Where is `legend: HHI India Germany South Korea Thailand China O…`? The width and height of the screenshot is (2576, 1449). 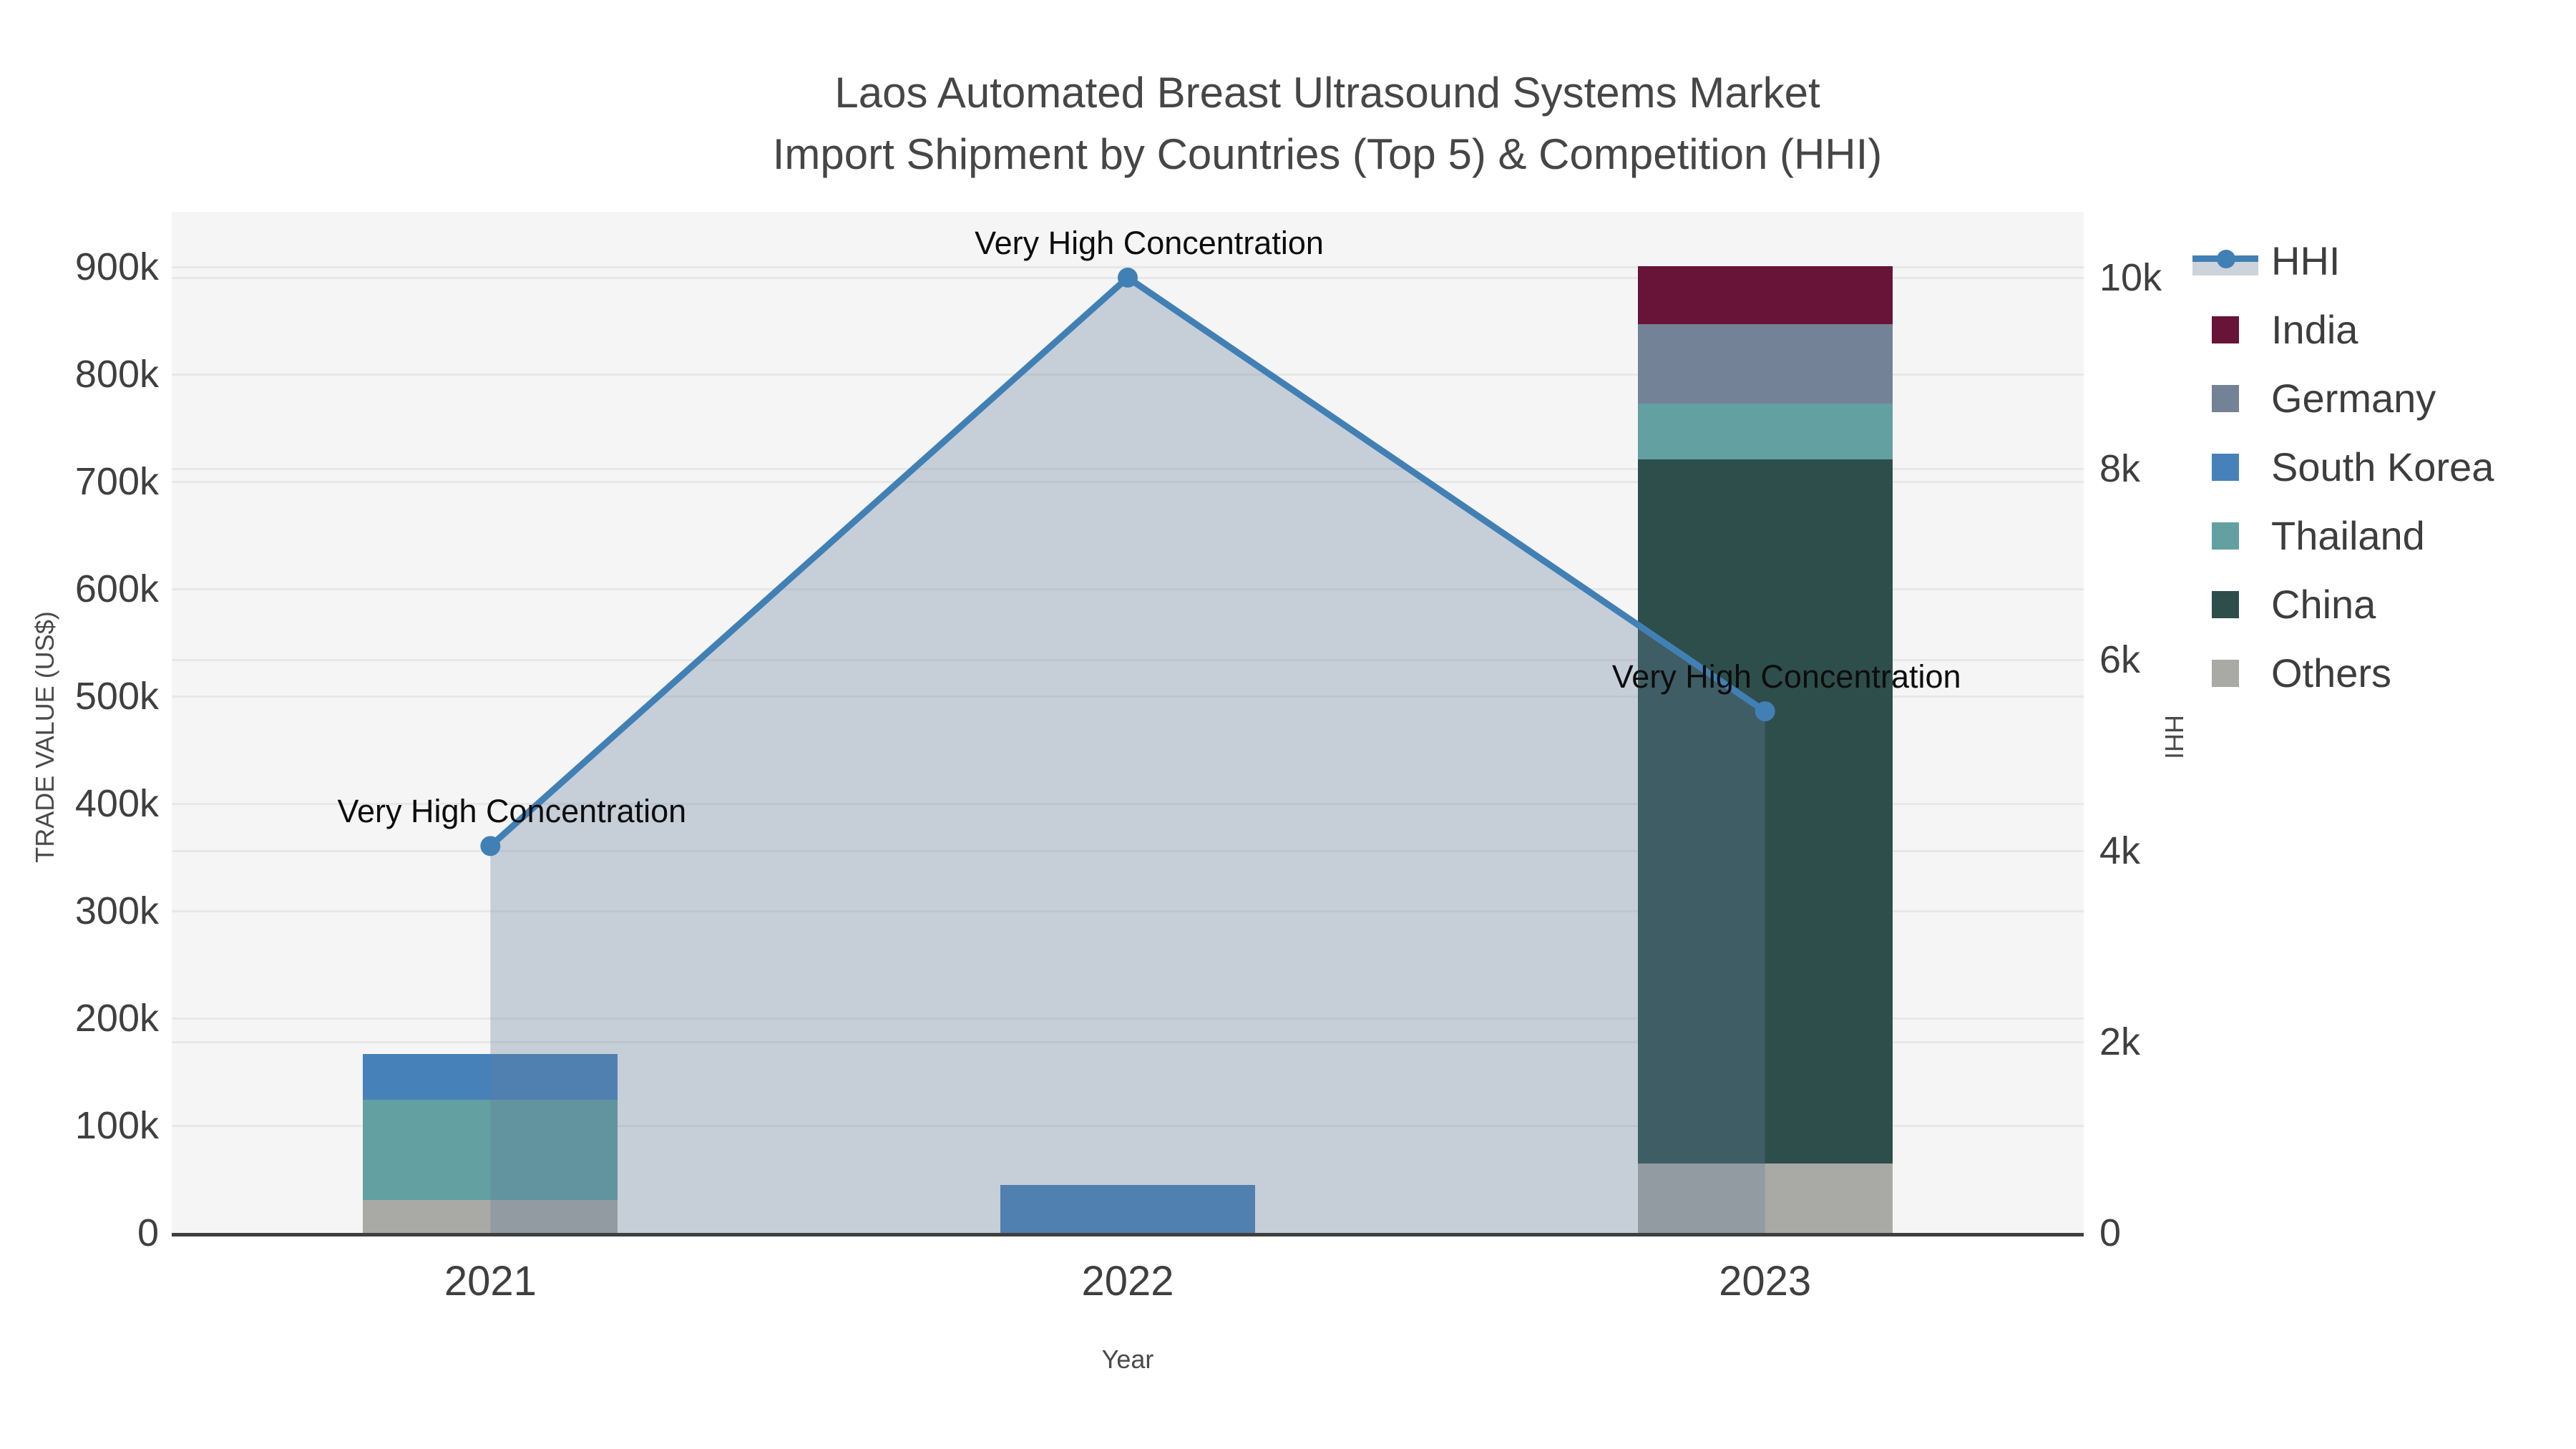 legend: HHI India Germany South Korea Thailand China O… is located at coordinates (2343, 467).